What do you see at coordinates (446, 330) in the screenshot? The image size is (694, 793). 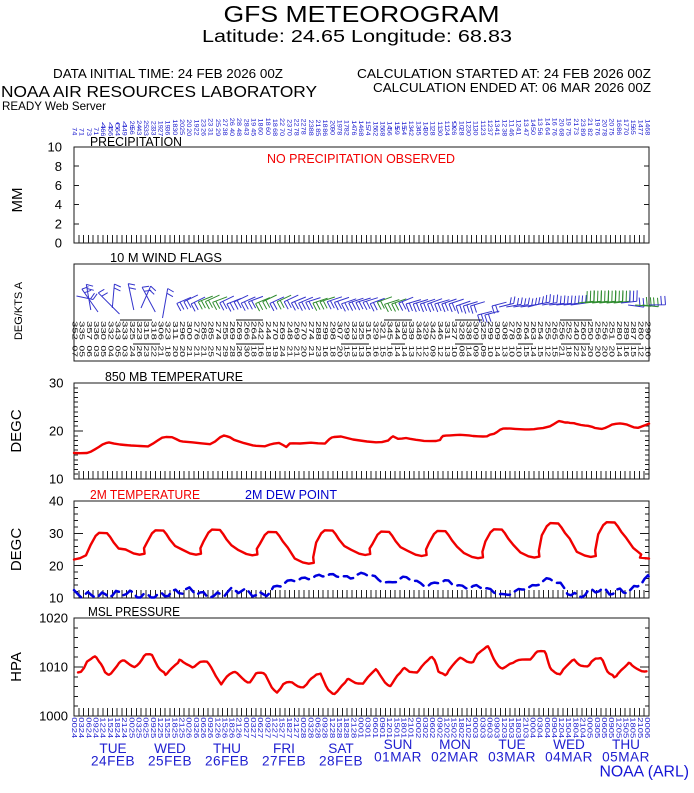 I see `svg-text: 331` at bounding box center [446, 330].